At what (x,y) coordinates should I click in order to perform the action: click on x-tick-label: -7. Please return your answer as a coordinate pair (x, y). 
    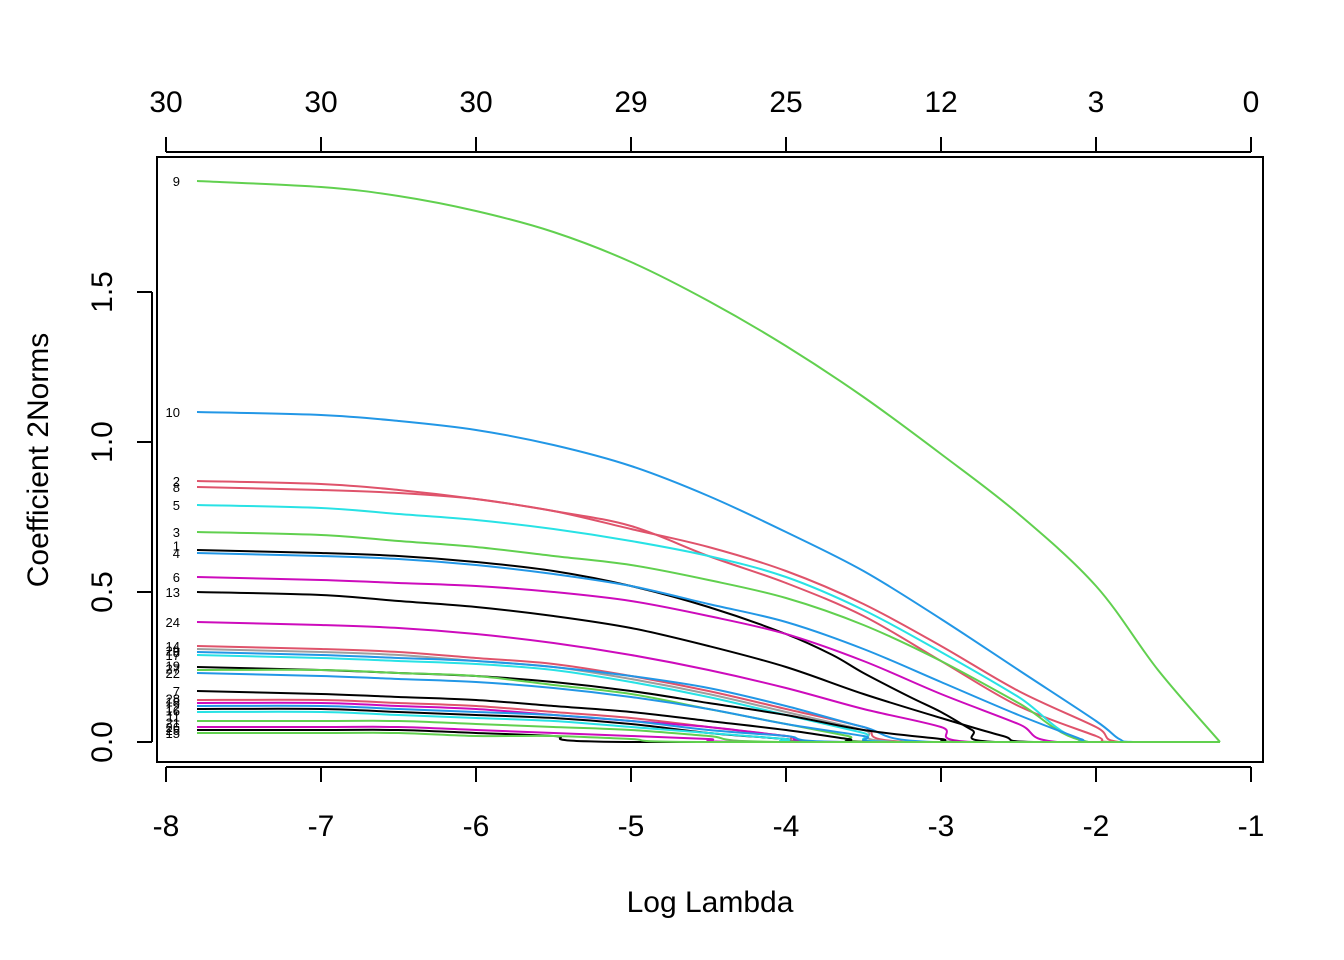
    Looking at the image, I should click on (321, 826).